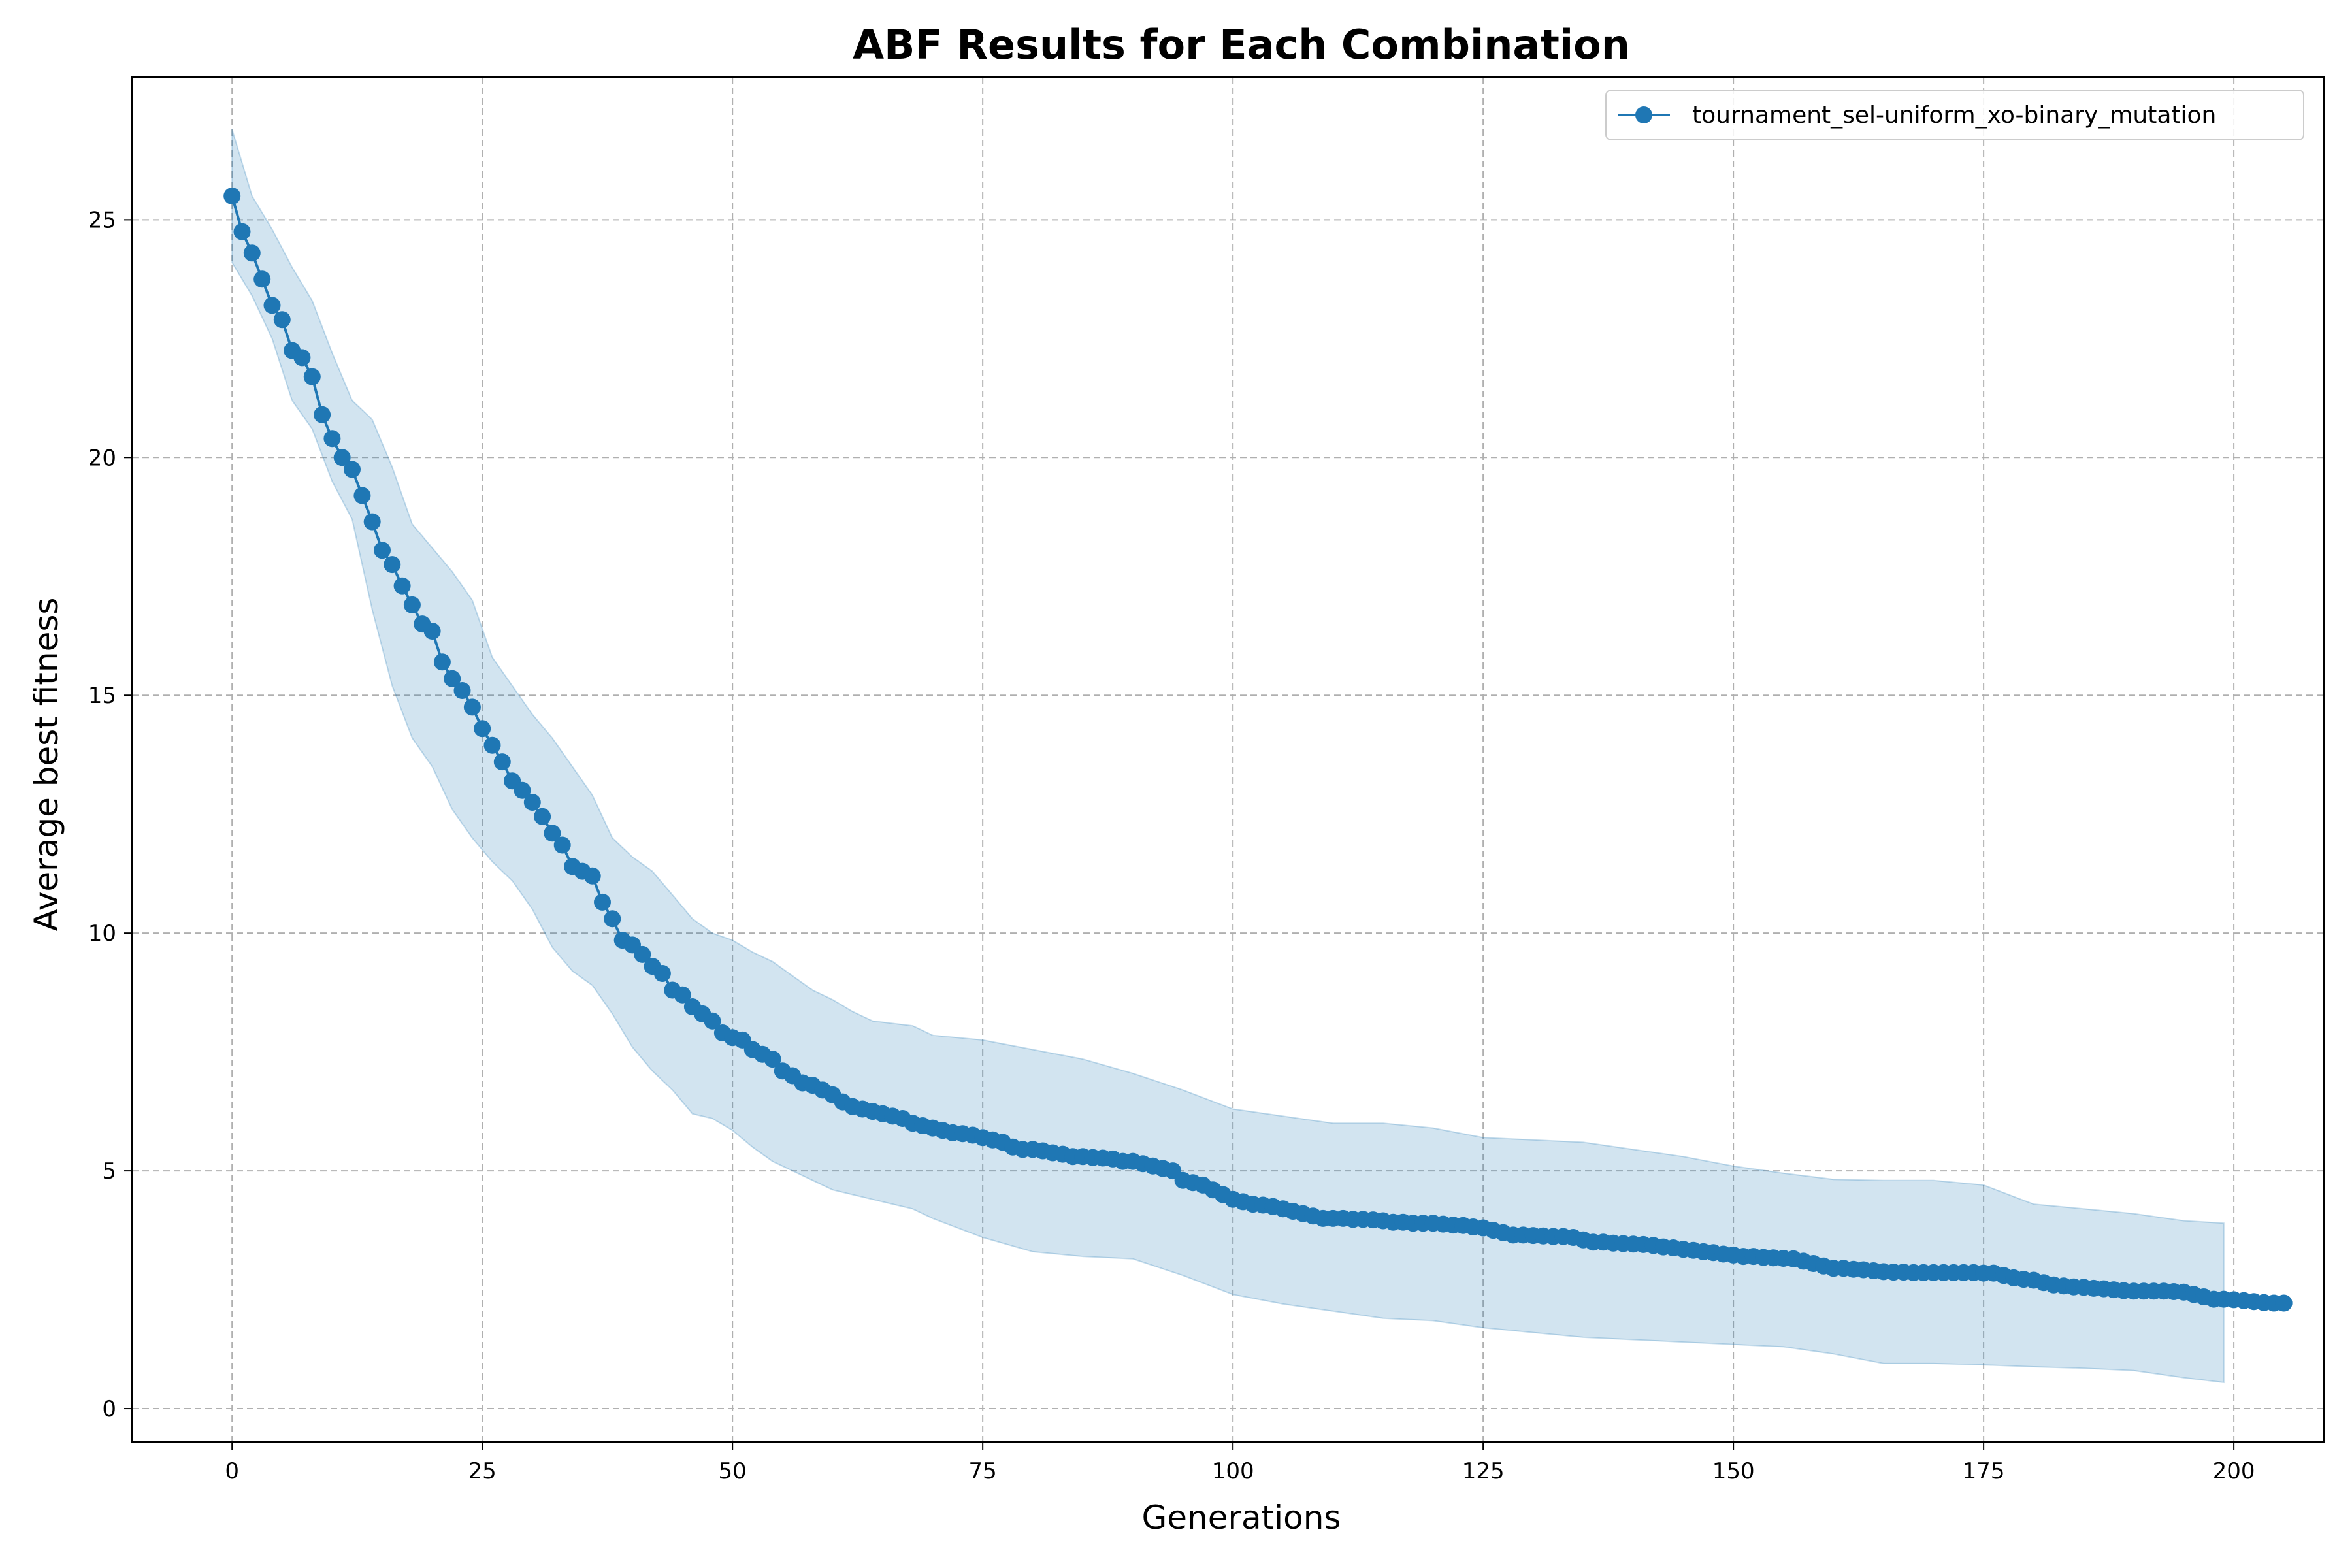 The image size is (2352, 1568). What do you see at coordinates (482, 1471) in the screenshot?
I see `x-tick-label: 25` at bounding box center [482, 1471].